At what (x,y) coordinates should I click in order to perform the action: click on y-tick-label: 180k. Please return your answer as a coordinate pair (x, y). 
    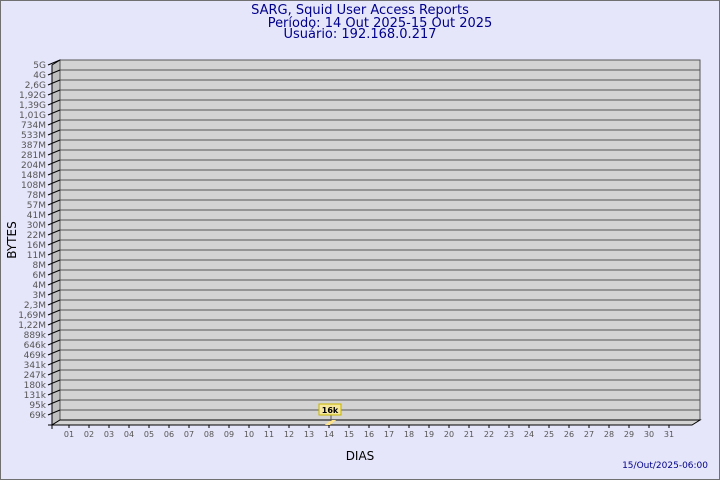
    Looking at the image, I should click on (35, 386).